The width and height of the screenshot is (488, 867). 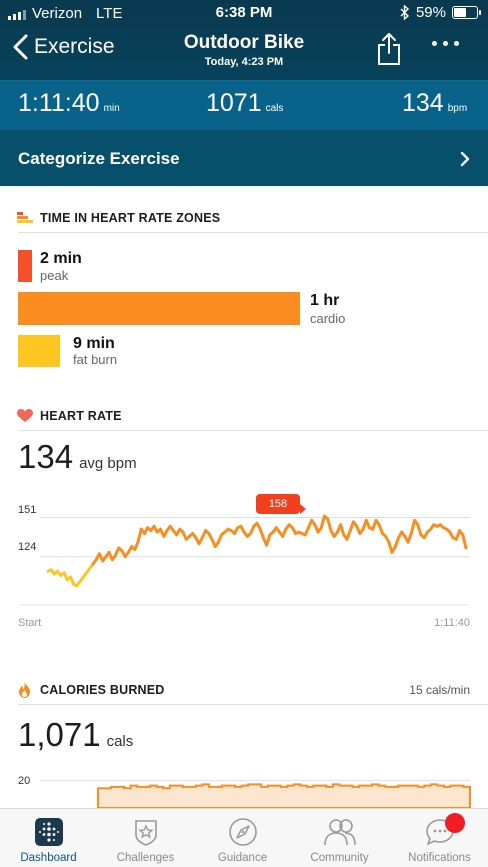 I want to click on duration-unit: min, so click(x=111, y=108).